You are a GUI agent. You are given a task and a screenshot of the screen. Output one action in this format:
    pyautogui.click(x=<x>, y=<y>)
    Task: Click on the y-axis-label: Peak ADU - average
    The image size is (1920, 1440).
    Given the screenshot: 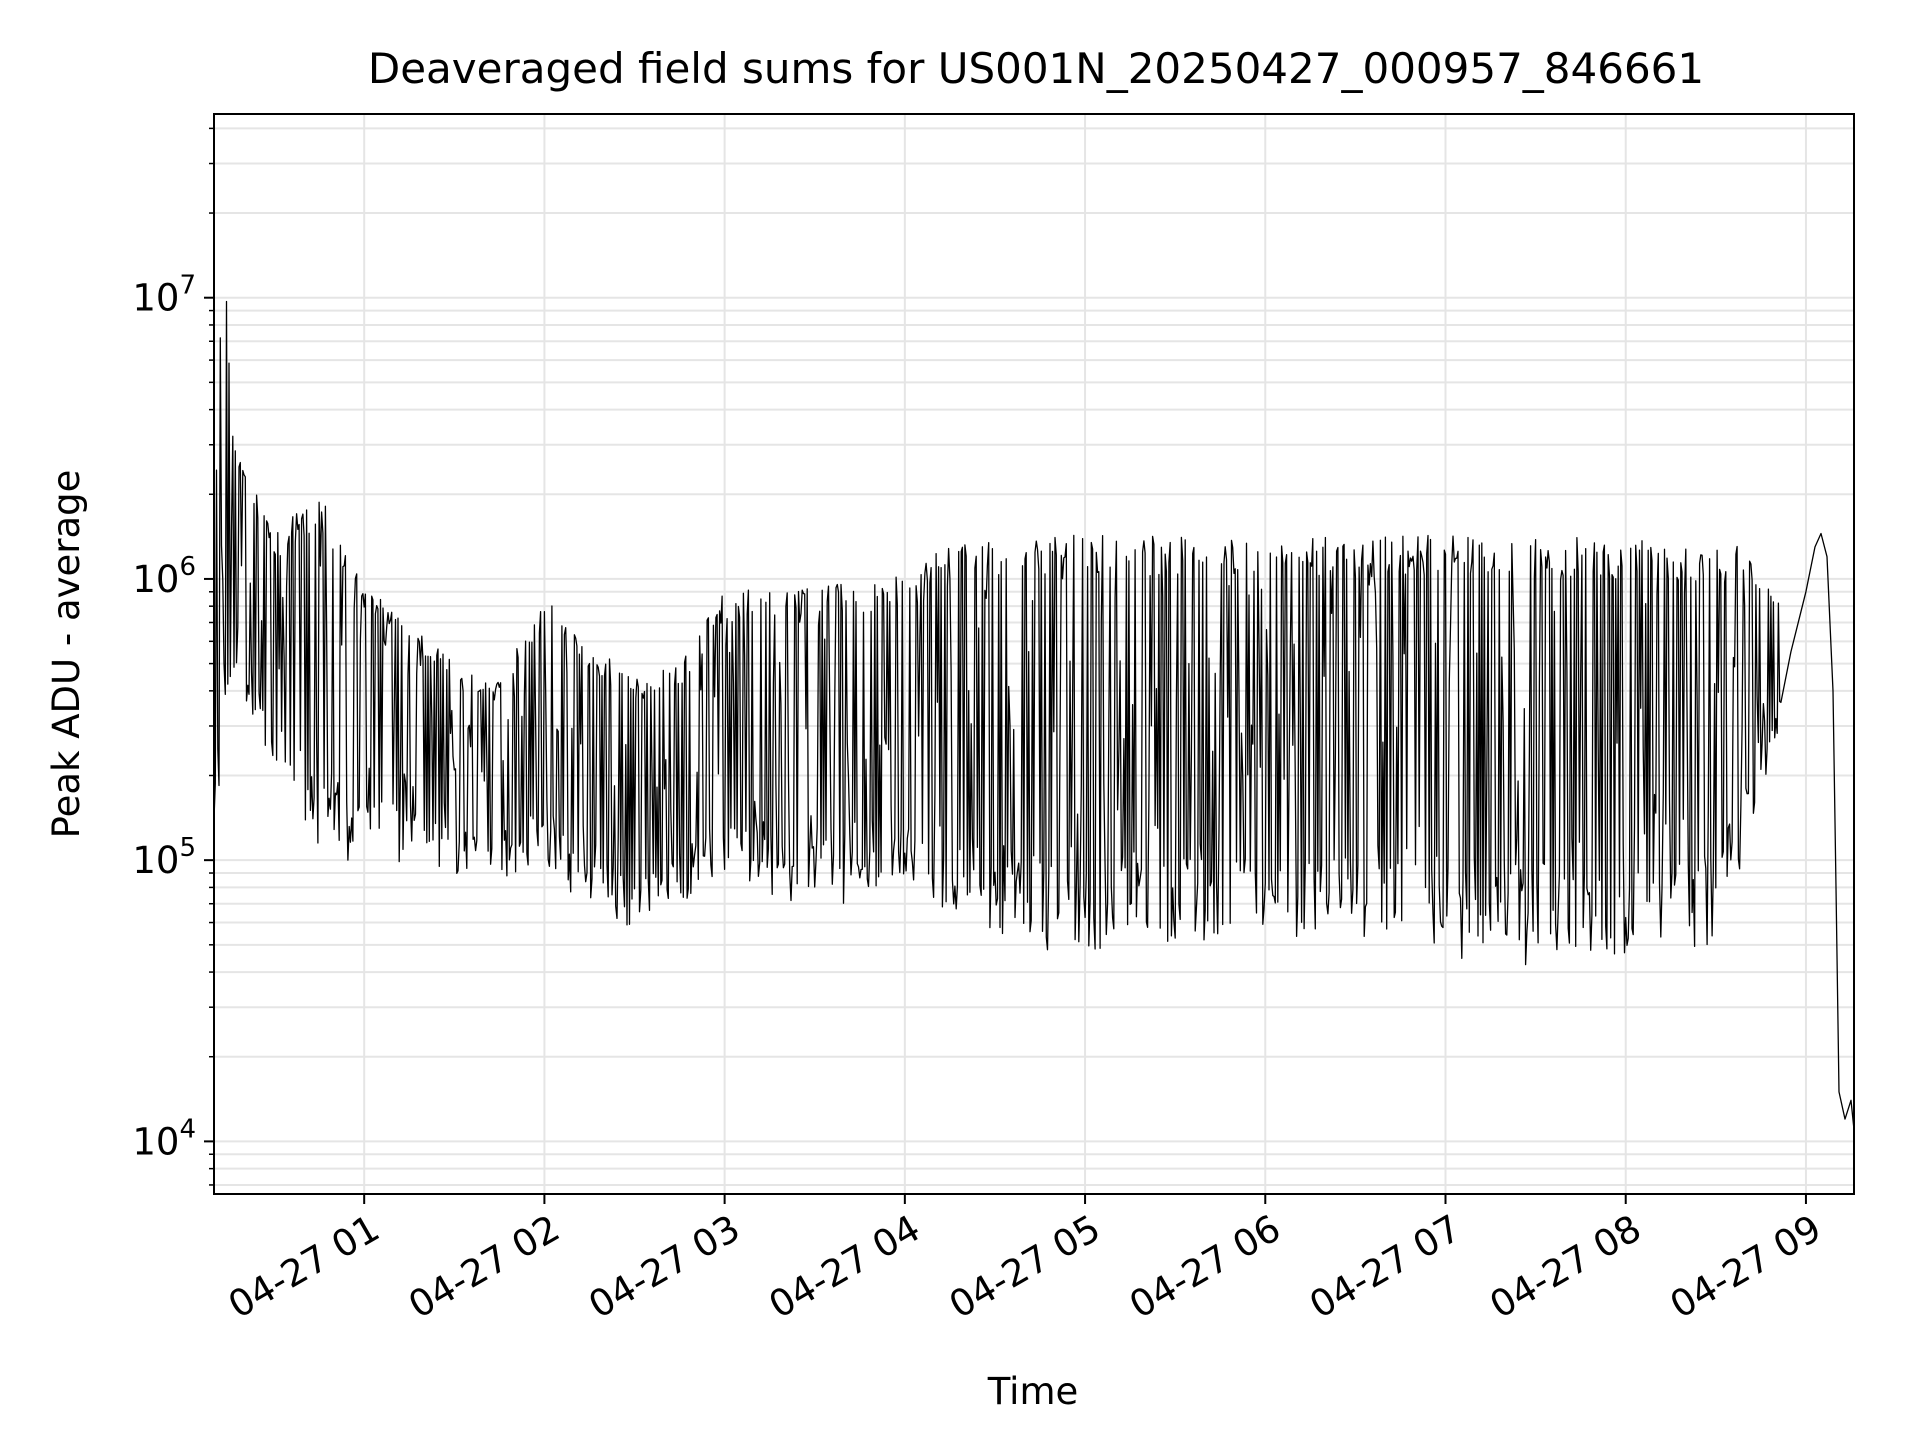 What is the action you would take?
    pyautogui.click(x=66, y=654)
    